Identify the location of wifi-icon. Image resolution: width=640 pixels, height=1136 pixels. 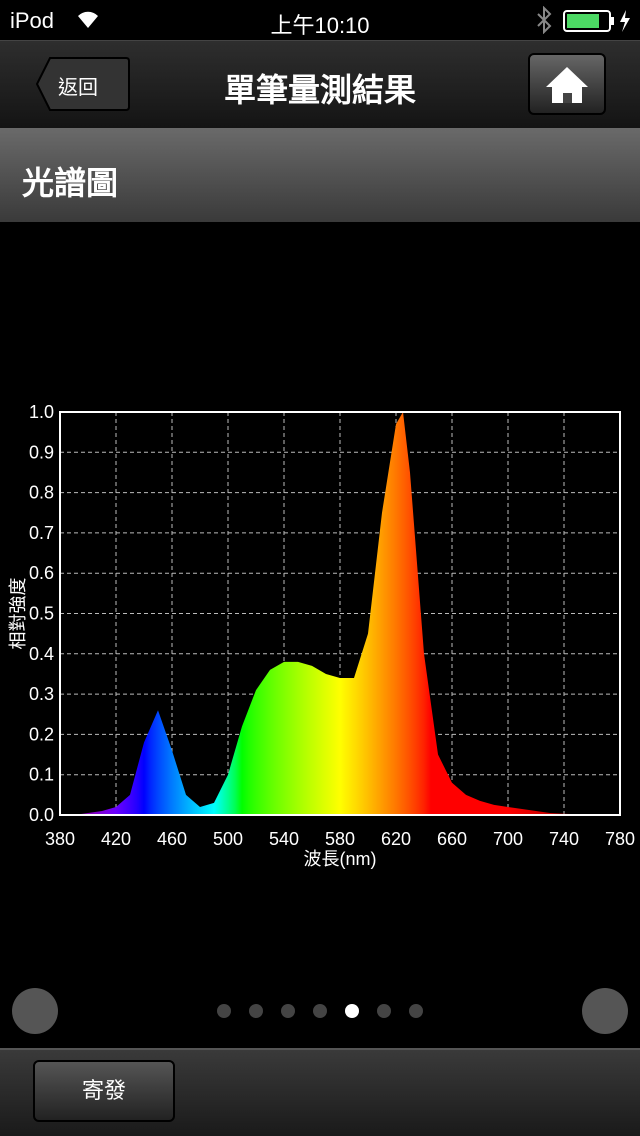
(88, 19).